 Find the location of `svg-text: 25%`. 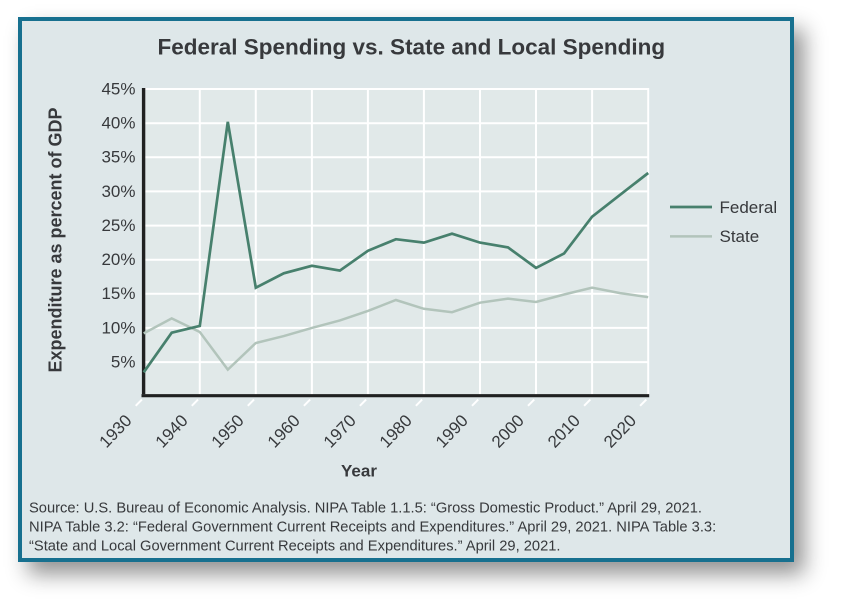

svg-text: 25% is located at coordinates (118, 225).